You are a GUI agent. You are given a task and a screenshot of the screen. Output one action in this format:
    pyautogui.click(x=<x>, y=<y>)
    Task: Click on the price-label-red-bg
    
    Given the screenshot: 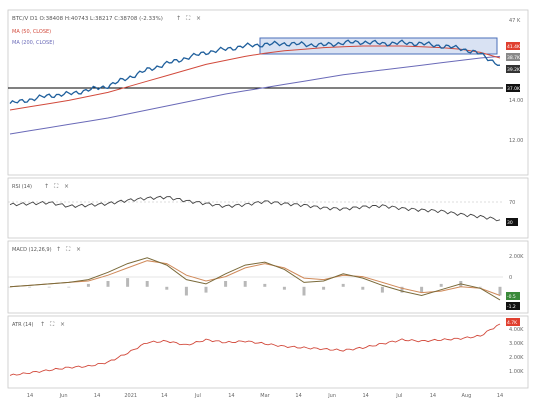 What is the action you would take?
    pyautogui.click(x=513, y=46)
    